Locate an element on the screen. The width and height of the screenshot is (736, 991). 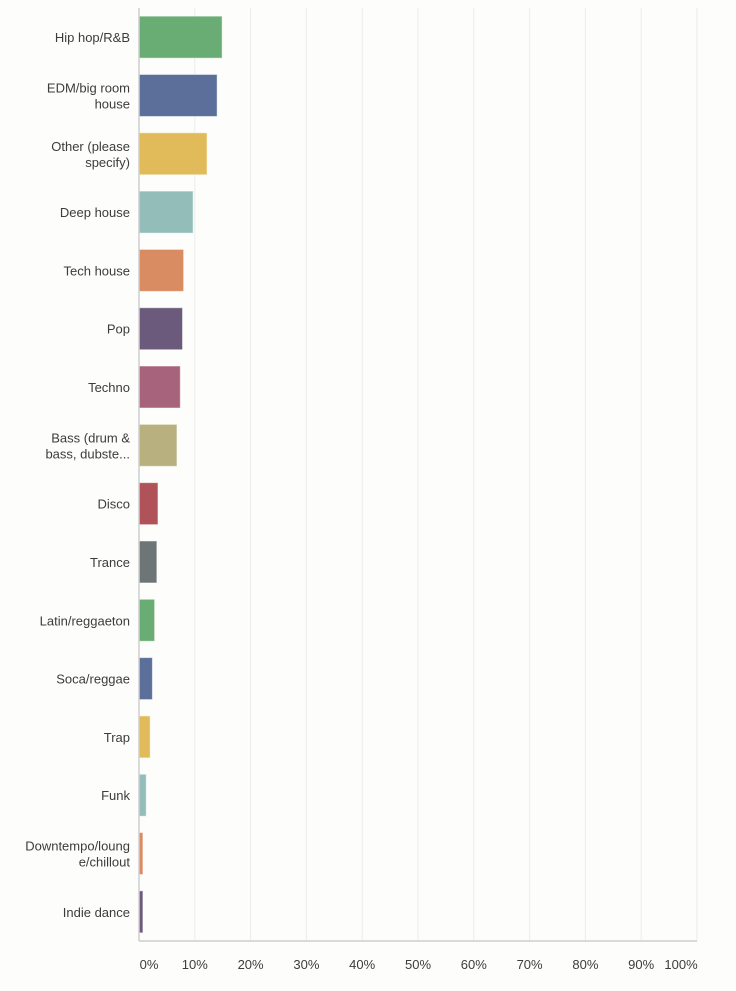
category-label: Other (please is located at coordinates (90, 146).